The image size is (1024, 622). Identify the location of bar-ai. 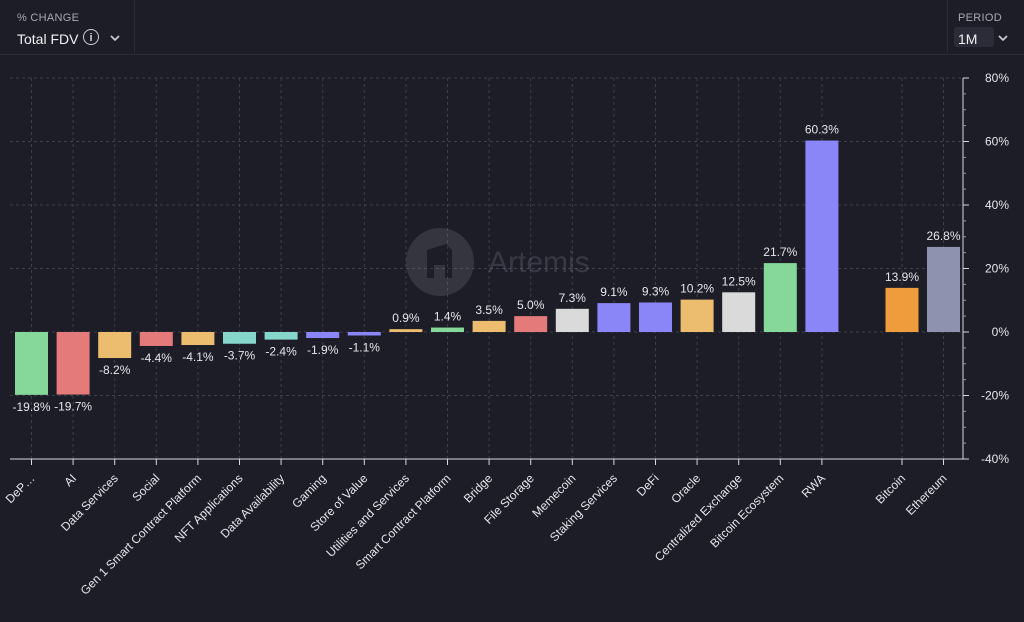
(73, 363).